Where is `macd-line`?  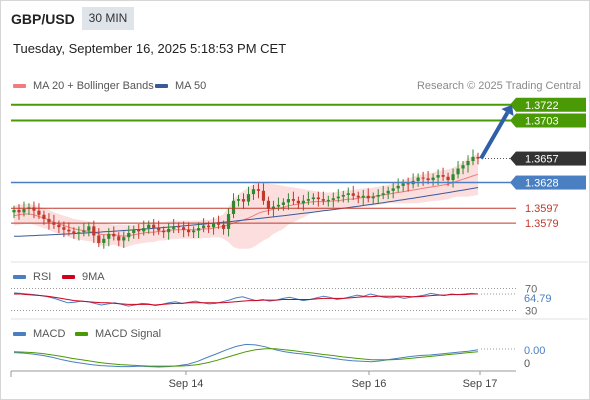 macd-line is located at coordinates (246, 355).